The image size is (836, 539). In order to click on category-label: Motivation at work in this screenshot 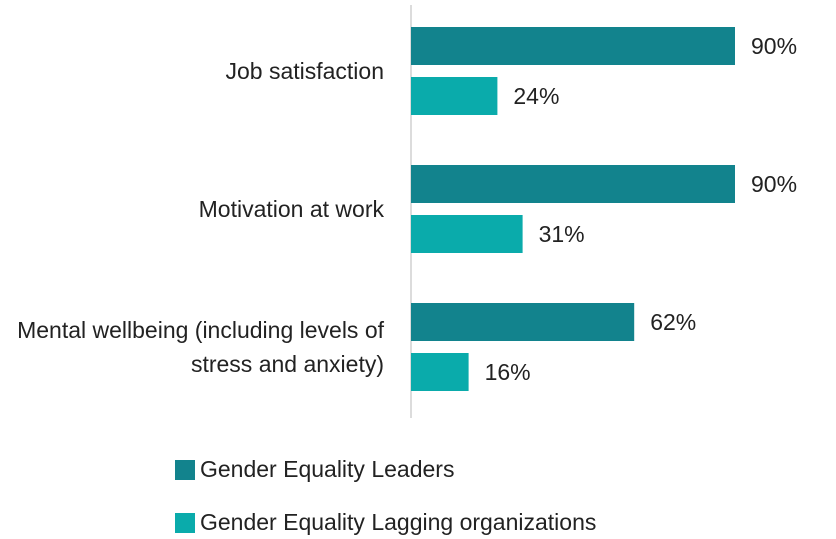, I will do `click(291, 209)`.